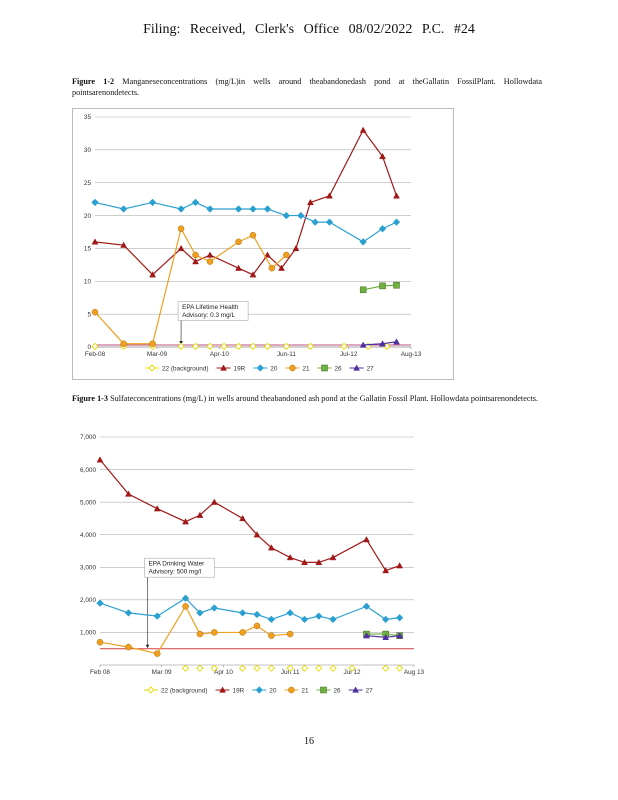 The height and width of the screenshot is (800, 618). I want to click on y-tick-label: 5,000, so click(88, 502).